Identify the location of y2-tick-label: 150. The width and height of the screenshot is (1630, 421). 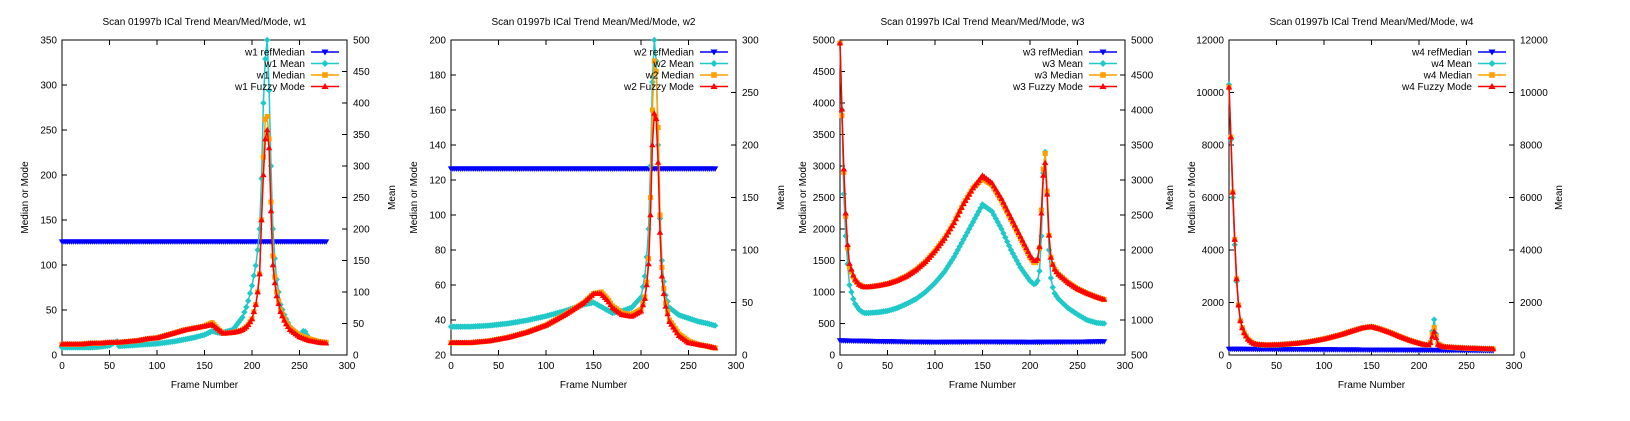
(361, 261).